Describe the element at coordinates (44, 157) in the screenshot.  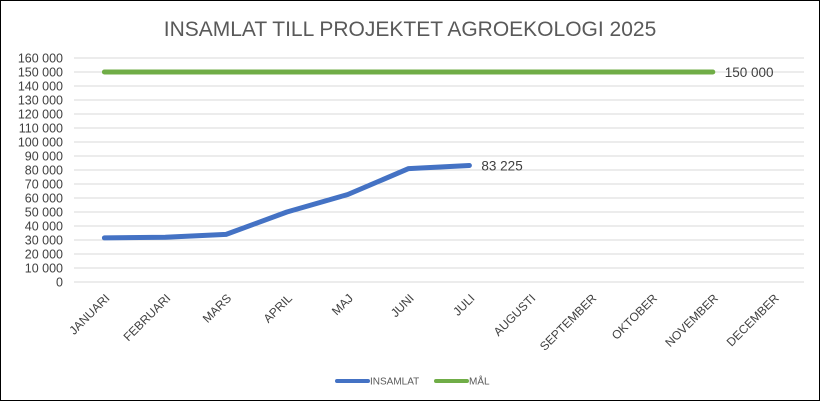
I see `y-tick-label: 90 000` at that location.